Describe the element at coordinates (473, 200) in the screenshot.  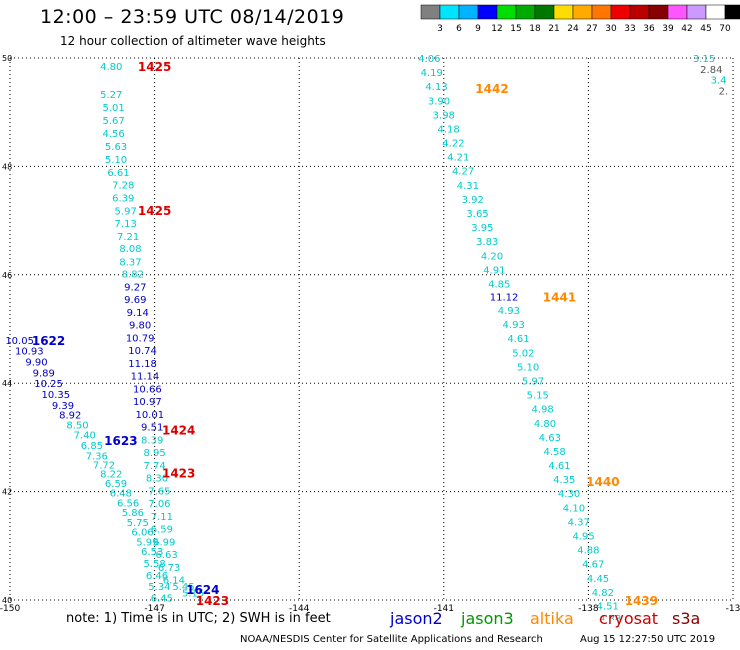
I see `wave-height-point: 3.92` at that location.